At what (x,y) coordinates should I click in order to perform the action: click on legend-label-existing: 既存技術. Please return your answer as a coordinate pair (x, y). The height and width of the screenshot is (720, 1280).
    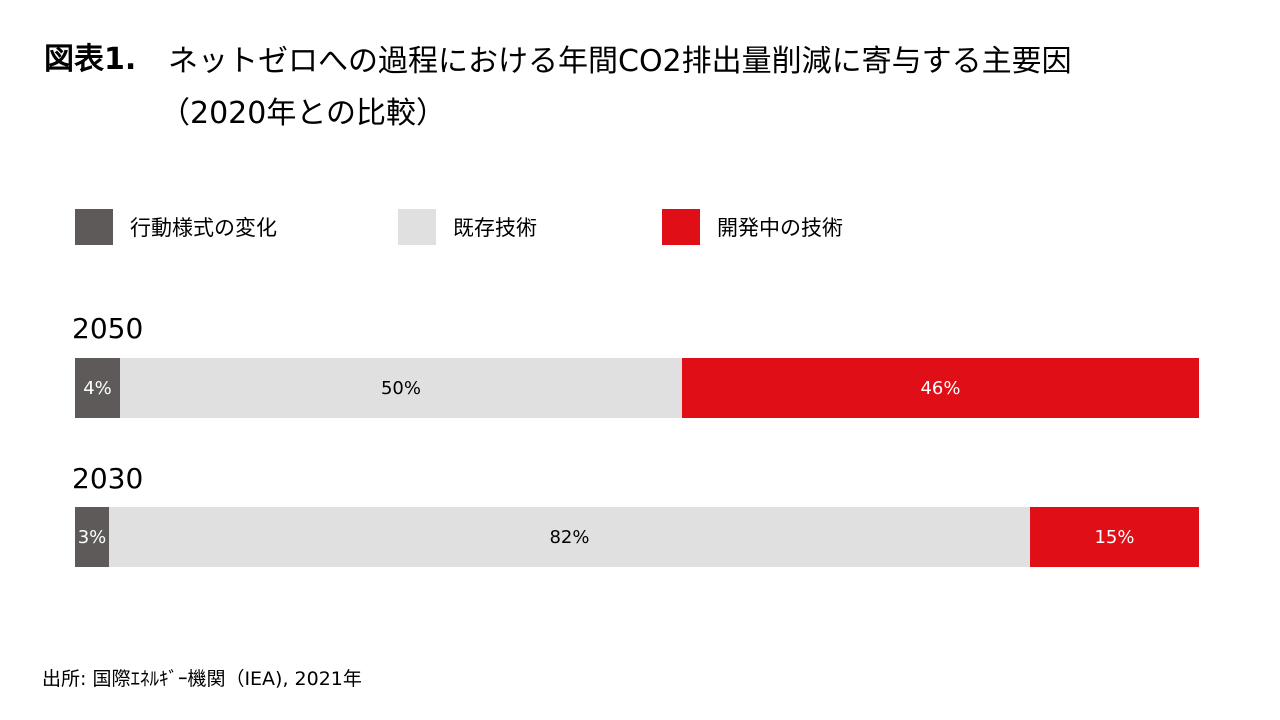
    Looking at the image, I should click on (495, 228).